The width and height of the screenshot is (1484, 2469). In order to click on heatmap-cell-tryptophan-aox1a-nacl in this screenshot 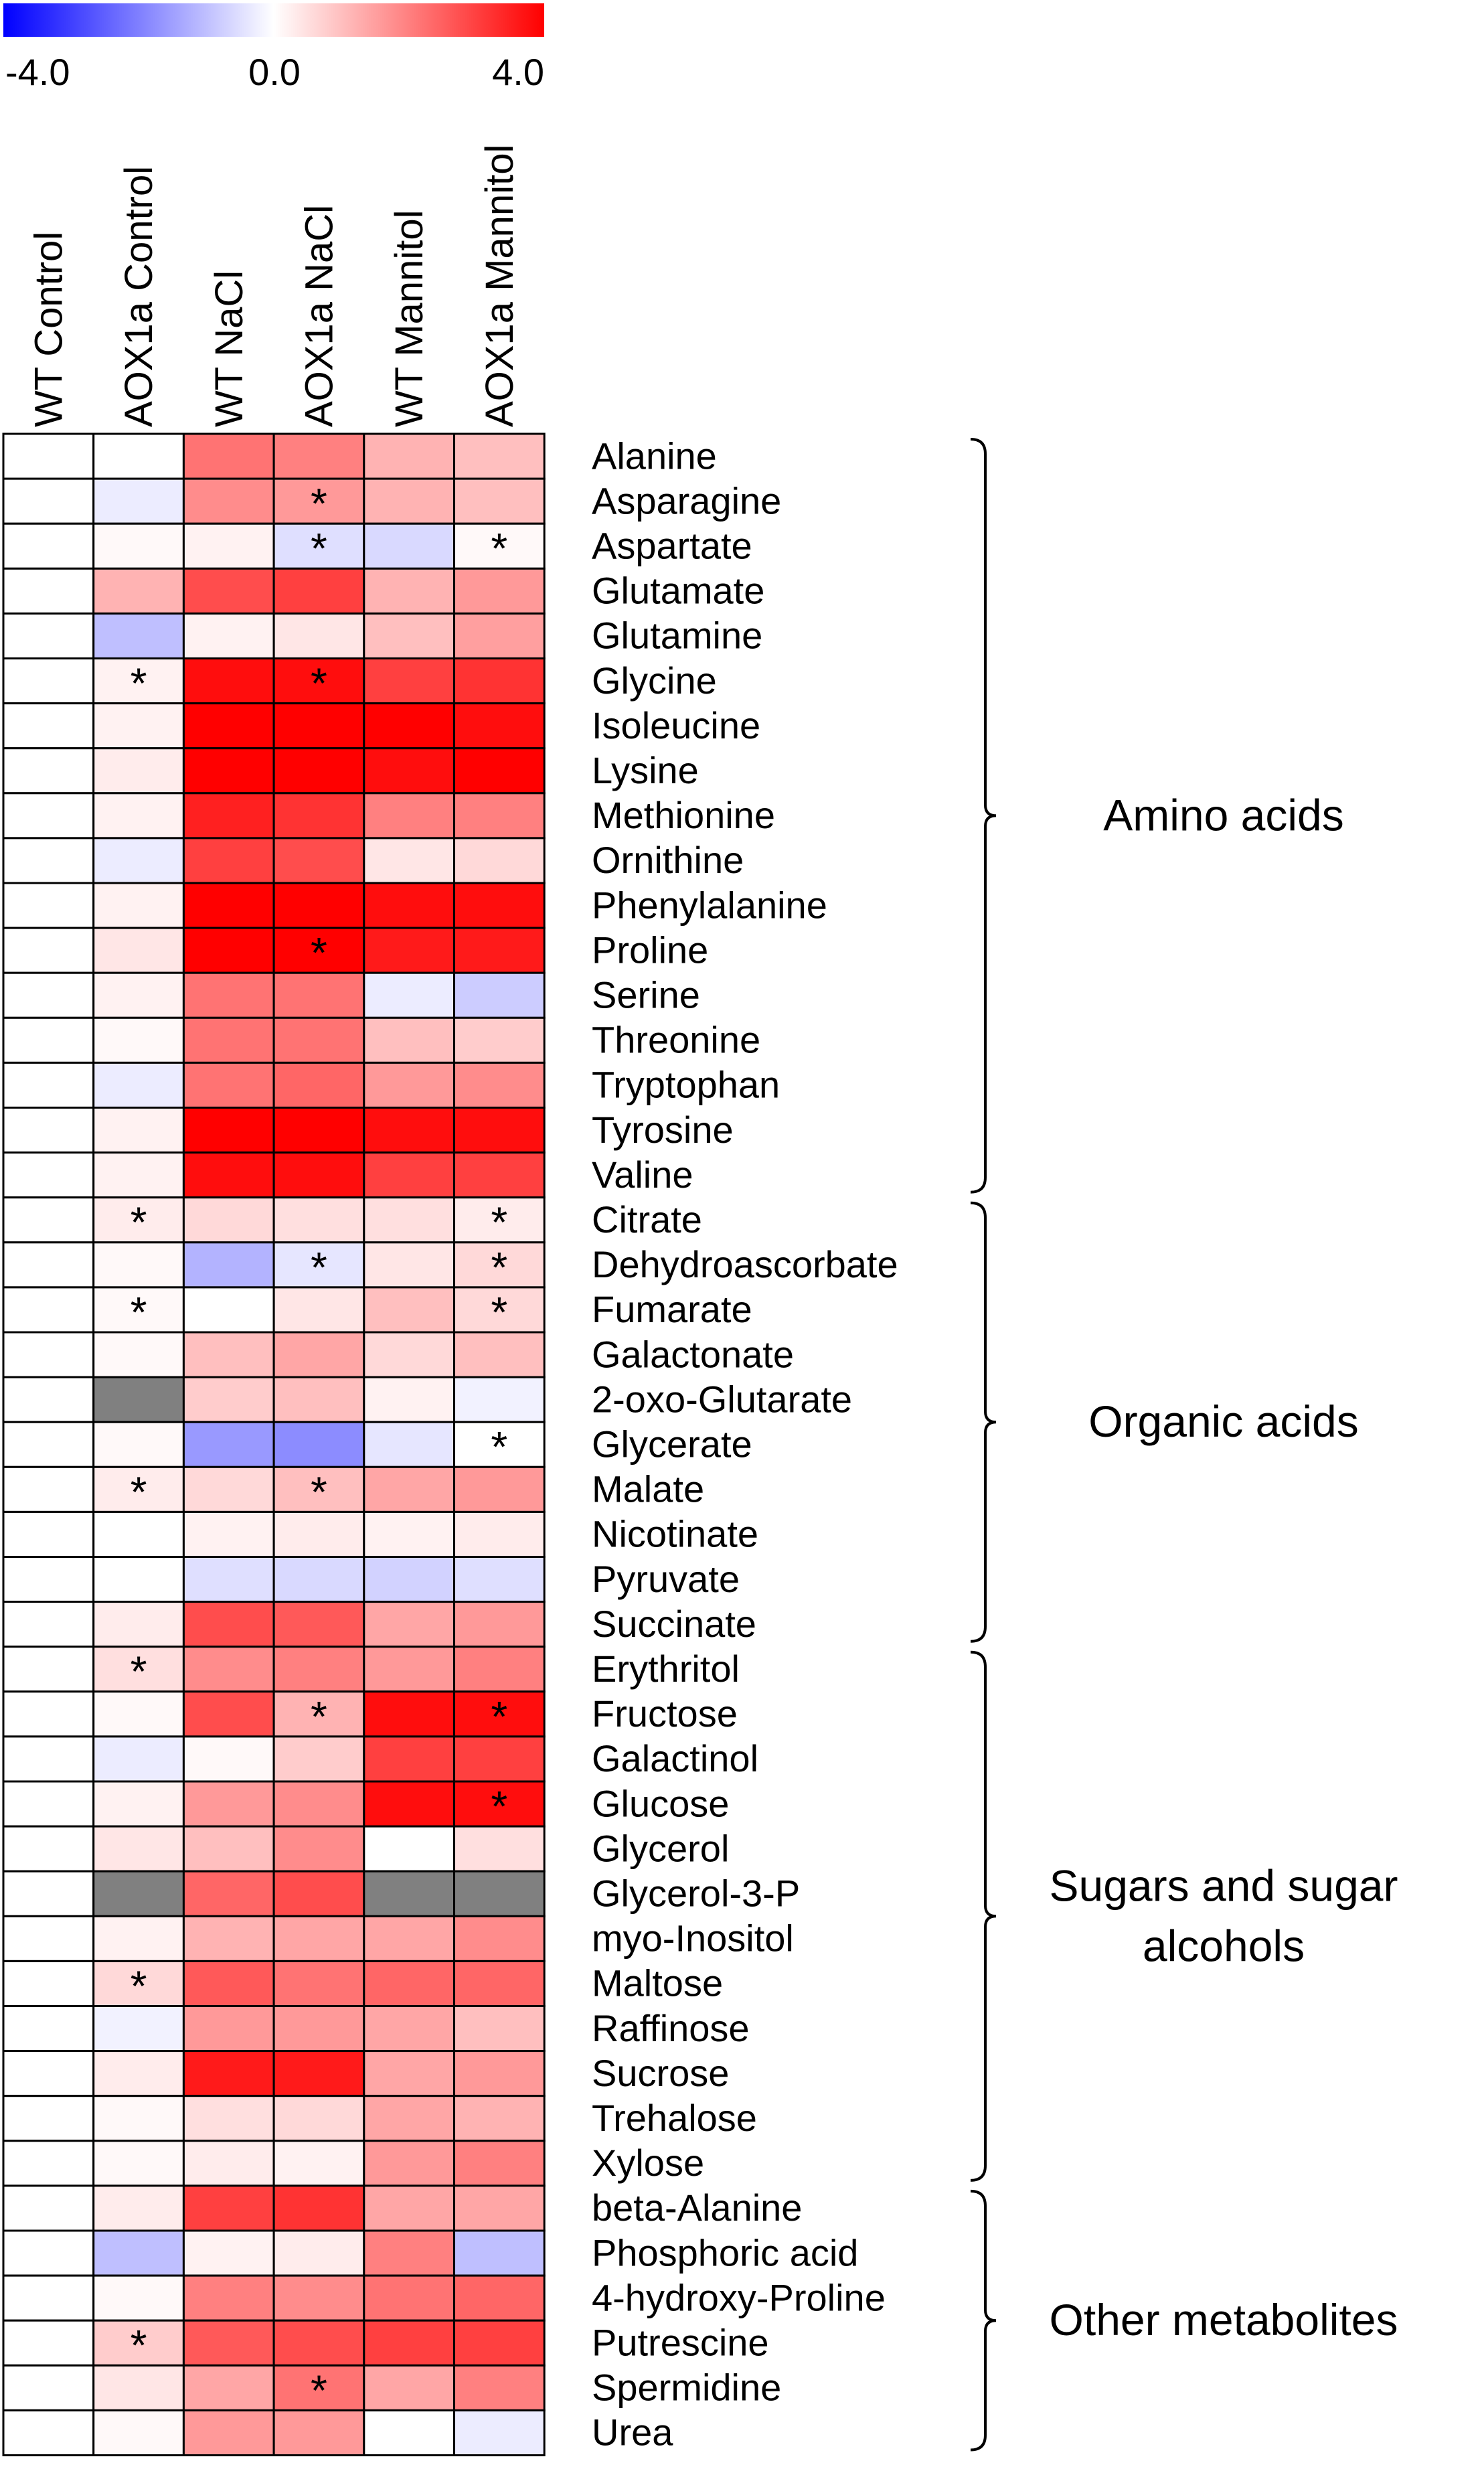, I will do `click(319, 1085)`.